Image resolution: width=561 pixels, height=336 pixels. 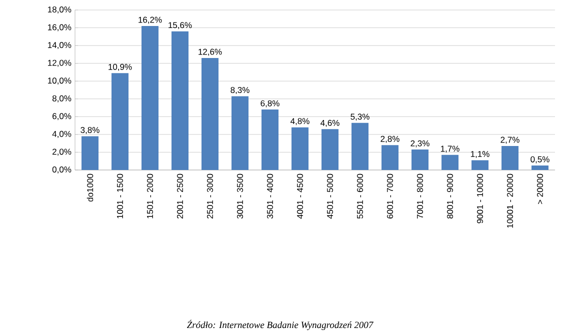 I want to click on data-label: 1,1%, so click(x=480, y=154).